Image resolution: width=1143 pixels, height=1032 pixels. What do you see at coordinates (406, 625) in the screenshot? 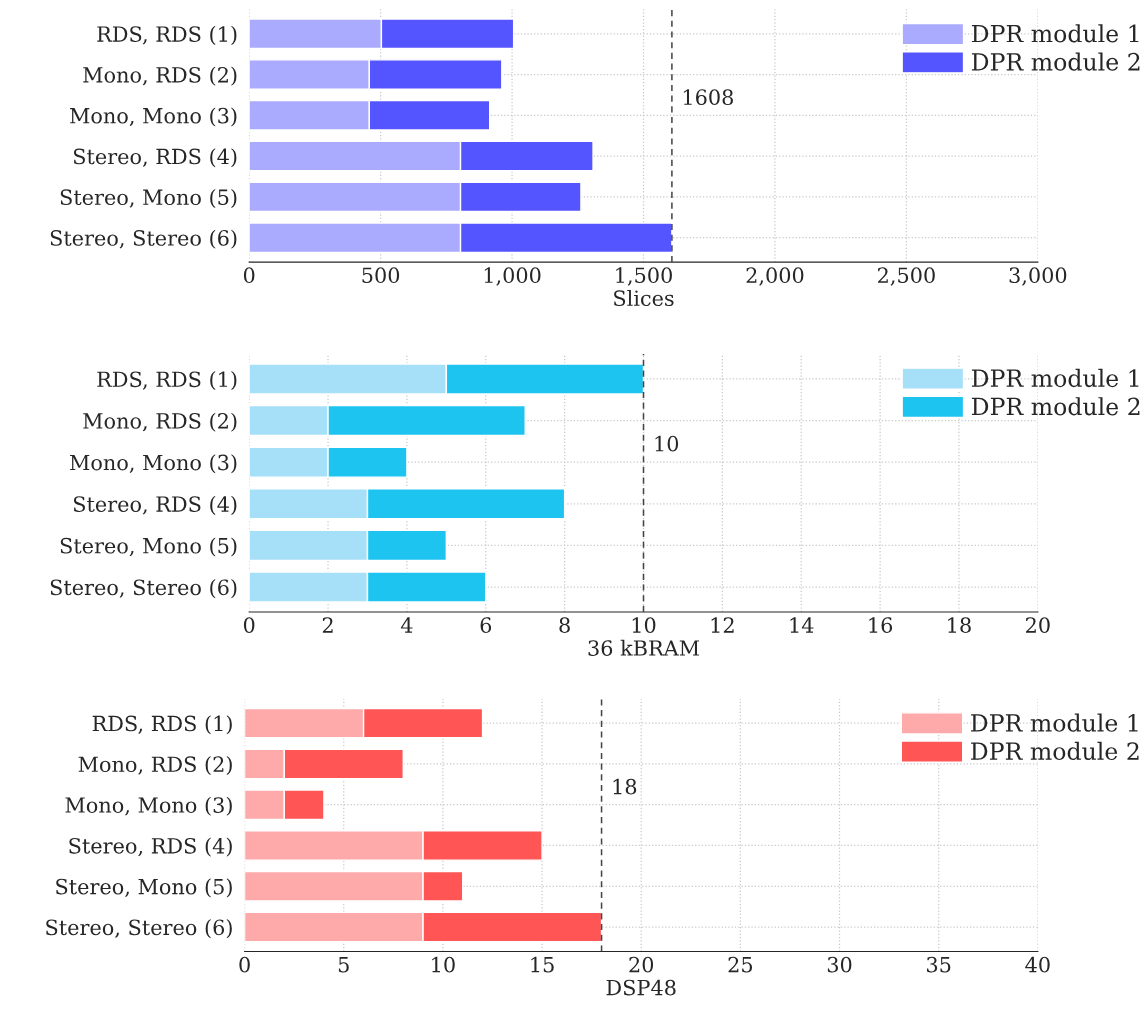
I see `x-tick-label: 4` at bounding box center [406, 625].